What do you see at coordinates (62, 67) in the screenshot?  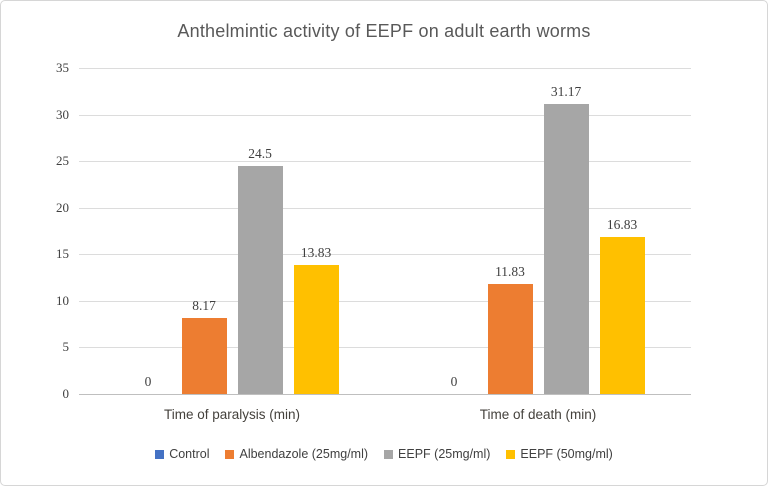 I see `y-axis-tick-label: 35` at bounding box center [62, 67].